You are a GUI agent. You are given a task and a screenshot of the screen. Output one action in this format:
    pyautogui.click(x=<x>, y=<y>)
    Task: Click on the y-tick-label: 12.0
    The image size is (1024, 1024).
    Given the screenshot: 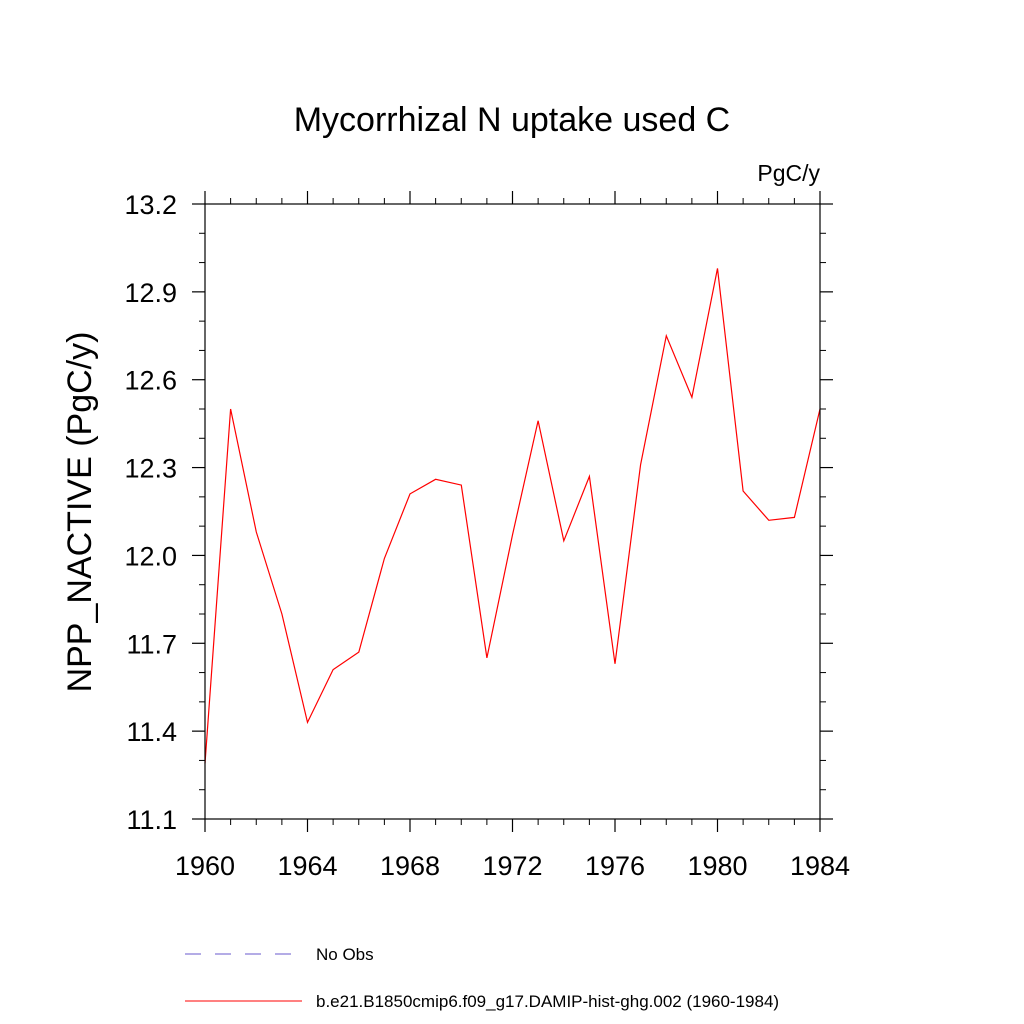 What is the action you would take?
    pyautogui.click(x=150, y=556)
    